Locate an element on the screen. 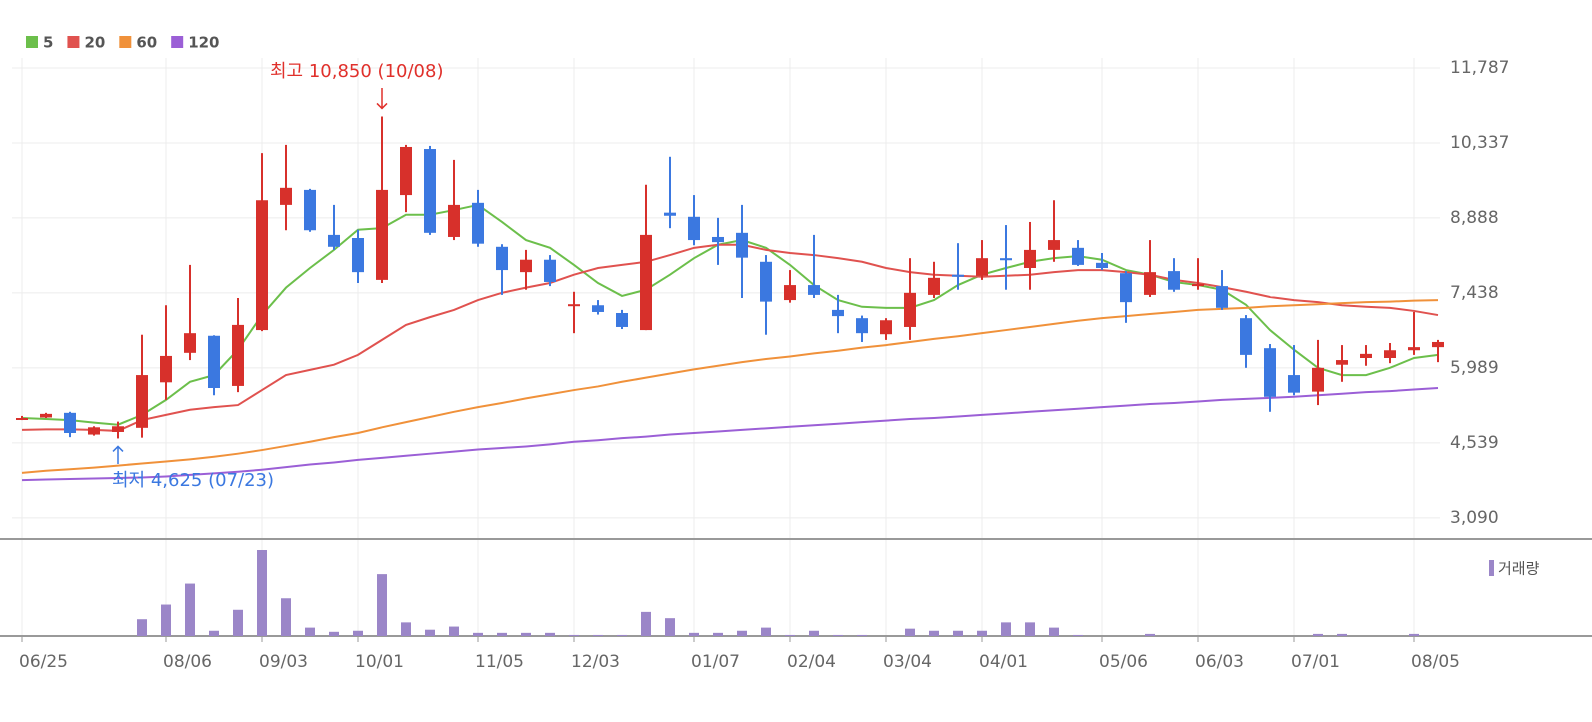 The width and height of the screenshot is (1592, 722). x-tick-label: 08/06 is located at coordinates (187, 662).